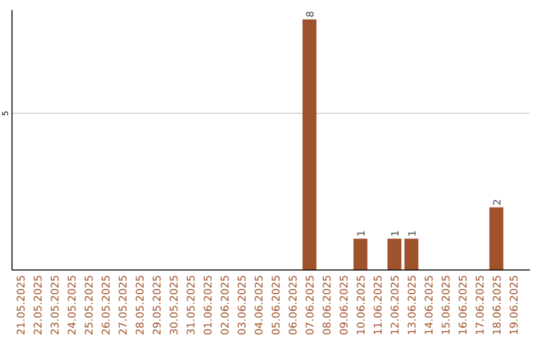  I want to click on x-tick-label: 02.06.2025, so click(226, 305).